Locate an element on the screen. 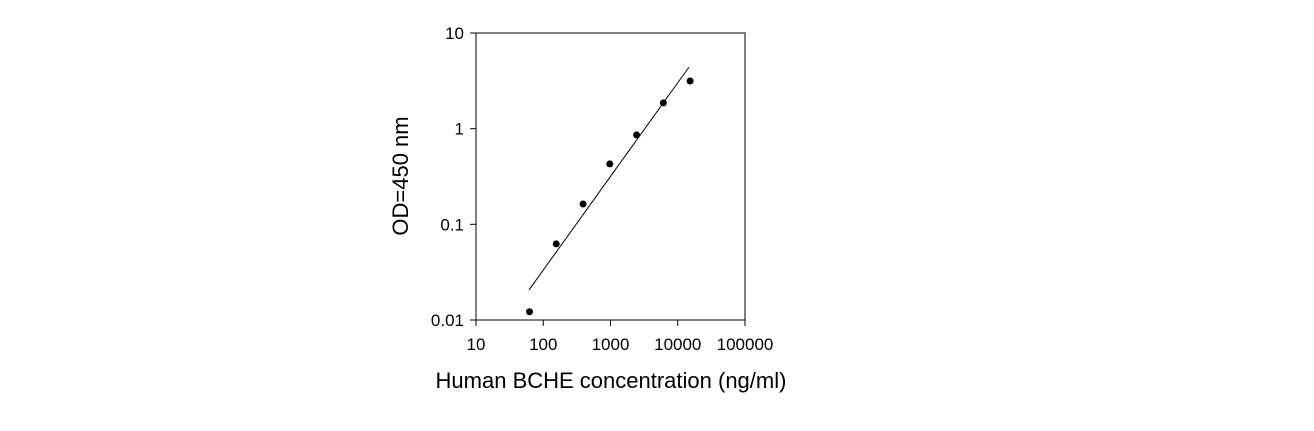 The width and height of the screenshot is (1314, 431). x-tick-label: 10 is located at coordinates (476, 344).